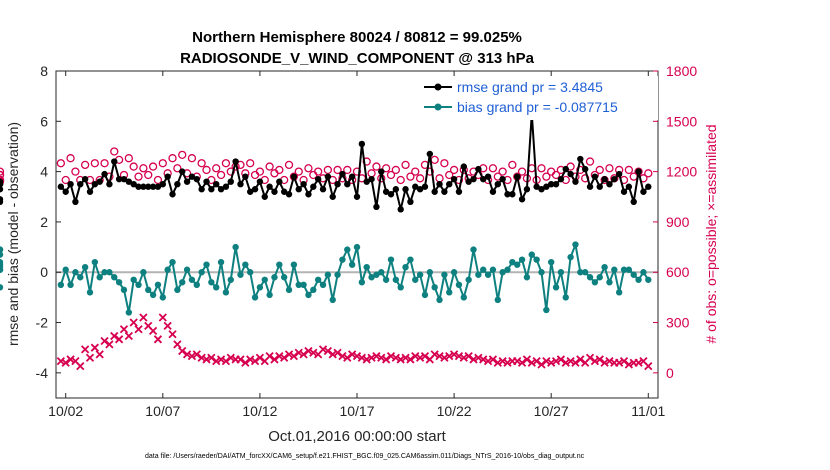 Image resolution: width=830 pixels, height=470 pixels. What do you see at coordinates (44, 71) in the screenshot?
I see `y-tick-label-left: 8` at bounding box center [44, 71].